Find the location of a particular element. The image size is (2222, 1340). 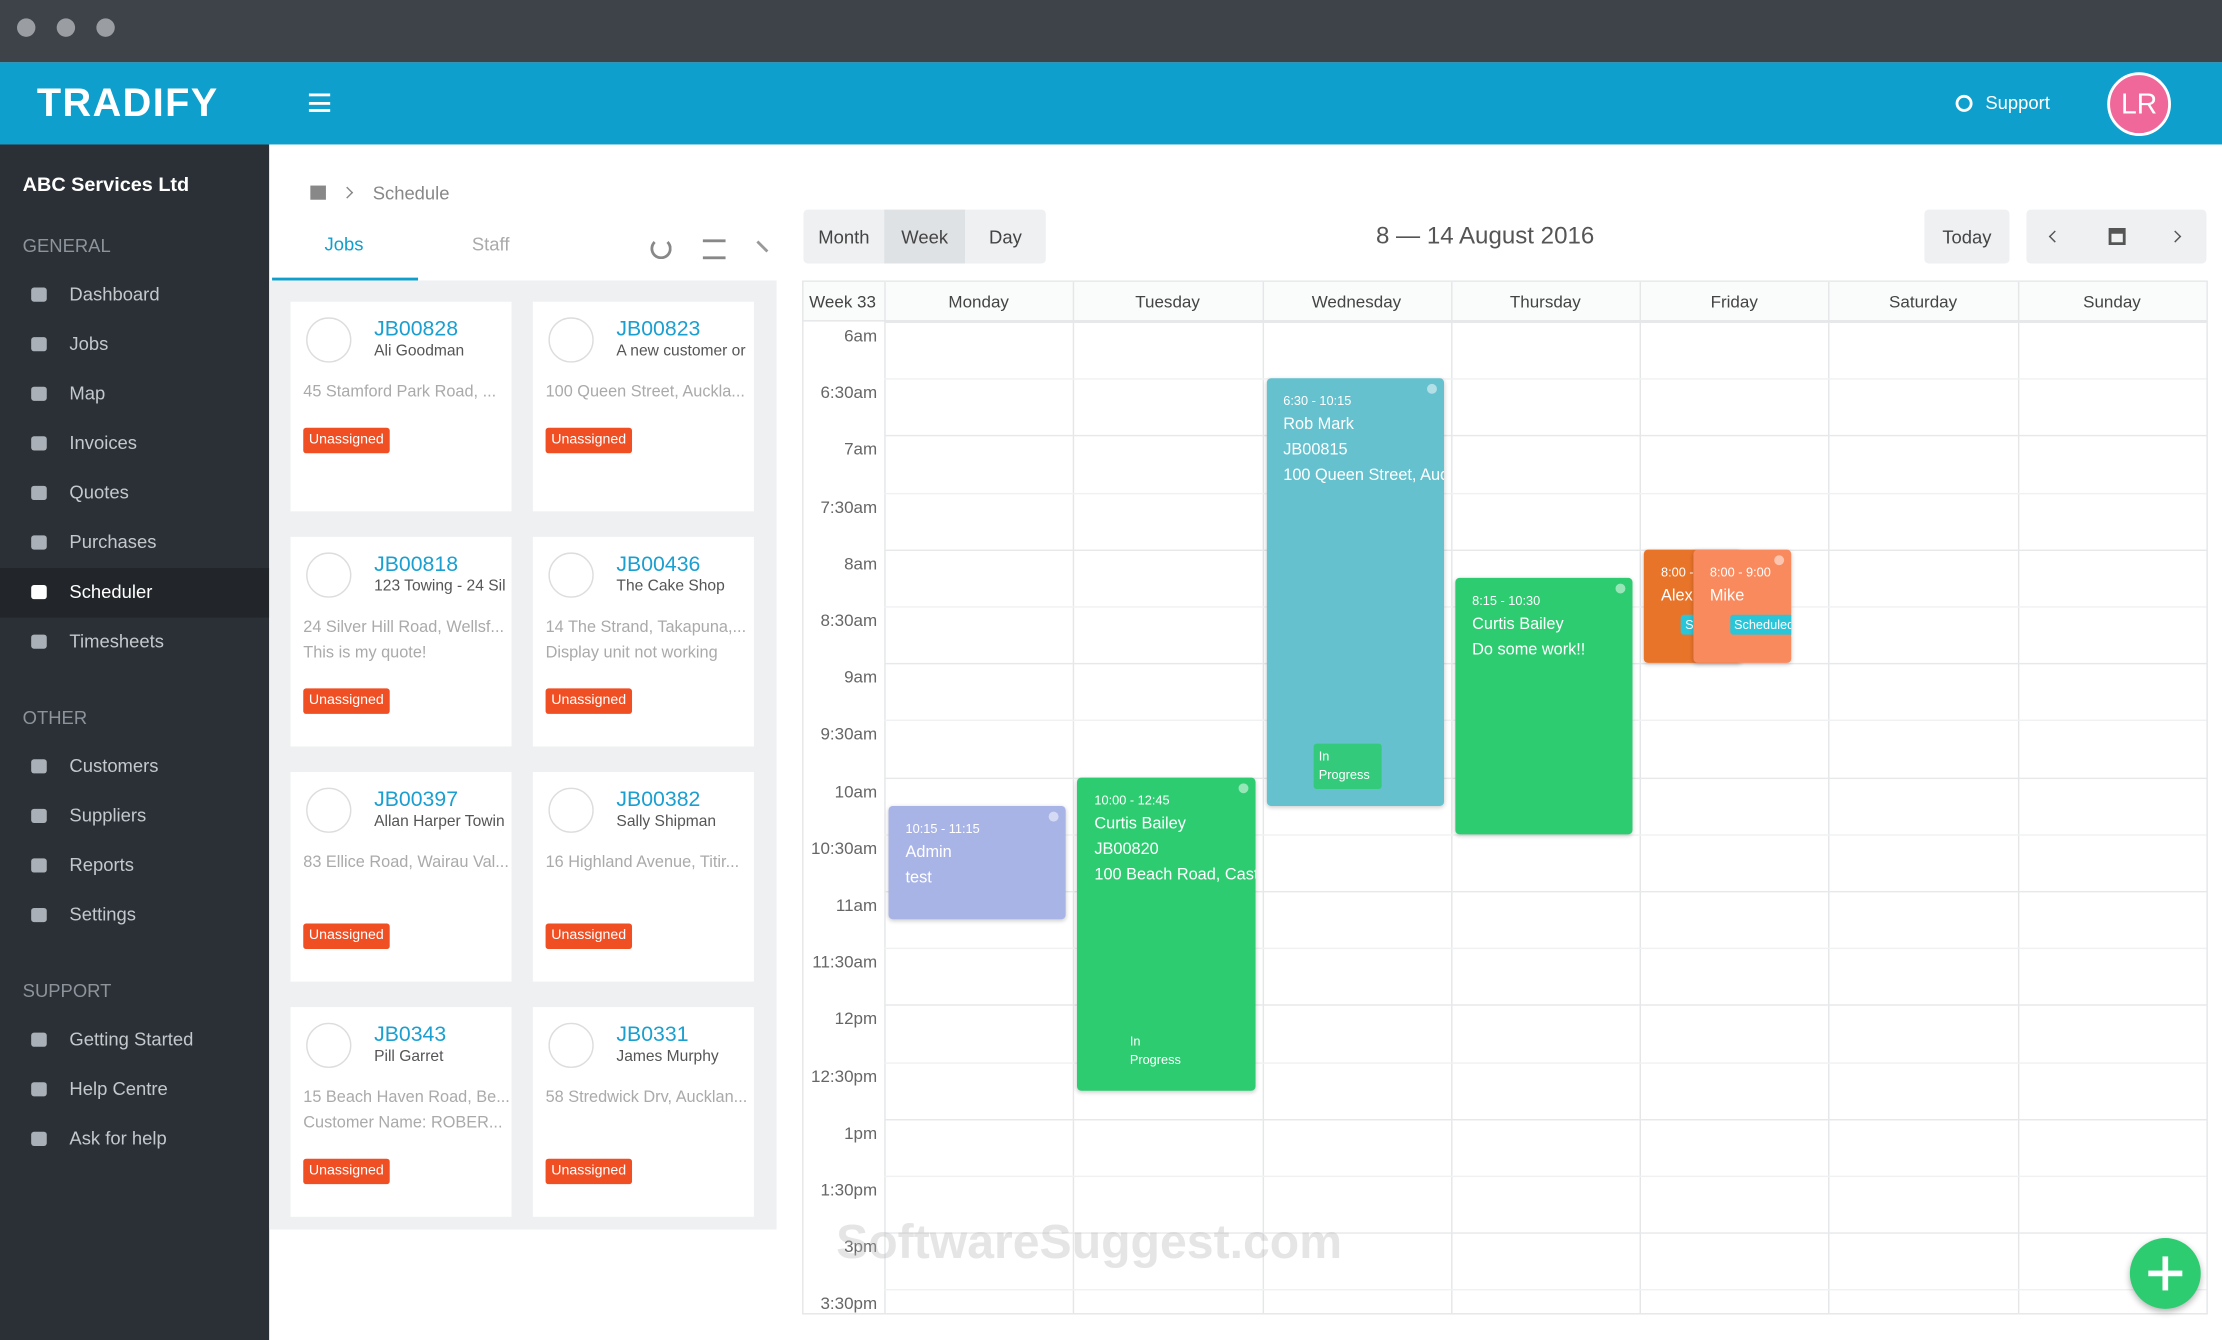

close-icon is located at coordinates (762, 246).